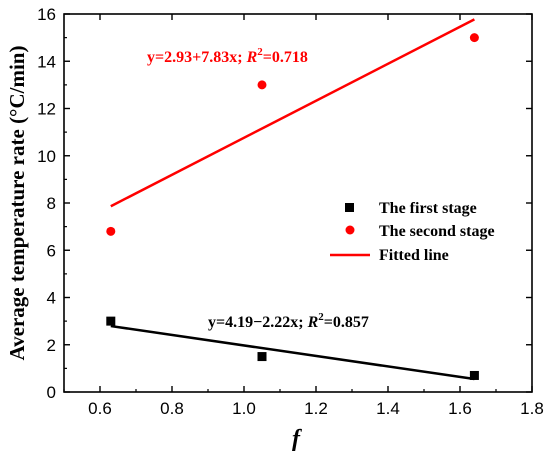  Describe the element at coordinates (316, 408) in the screenshot. I see `x-tick-label: 1.2` at that location.